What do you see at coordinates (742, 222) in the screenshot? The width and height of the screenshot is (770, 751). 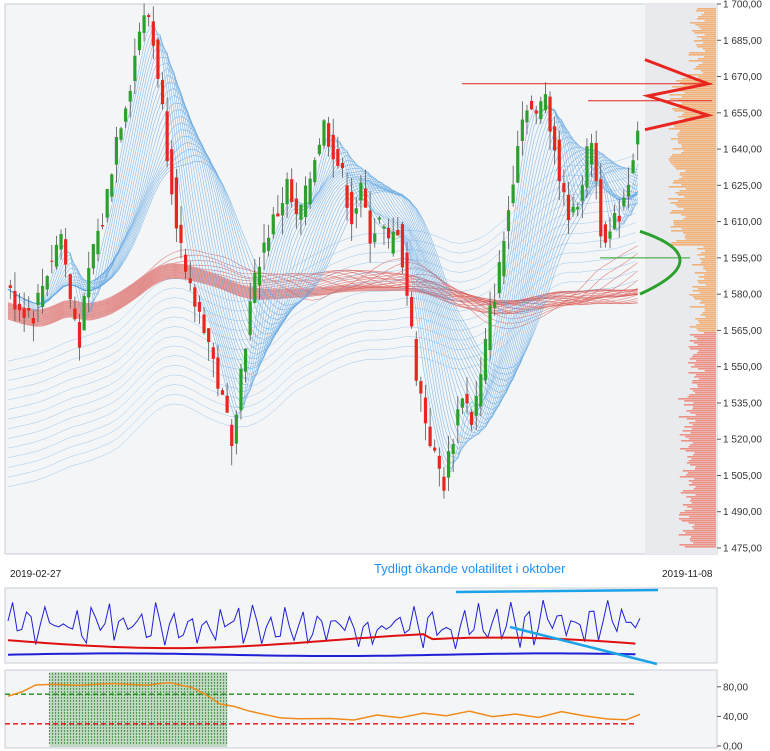 I see `price-tick-label: 1 610,00` at bounding box center [742, 222].